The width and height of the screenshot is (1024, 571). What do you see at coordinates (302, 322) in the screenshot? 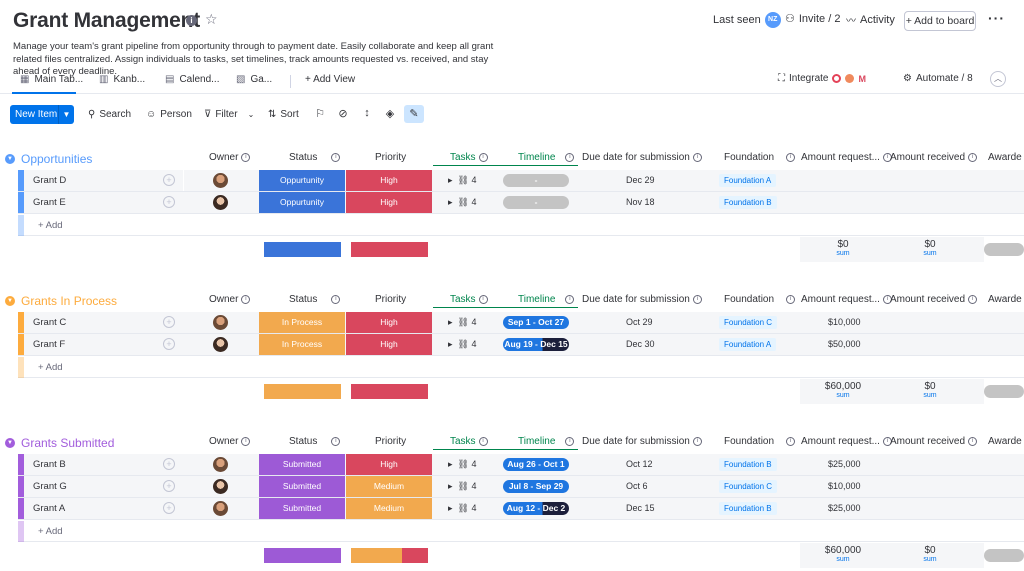
I see `status-cell: In Process` at bounding box center [302, 322].